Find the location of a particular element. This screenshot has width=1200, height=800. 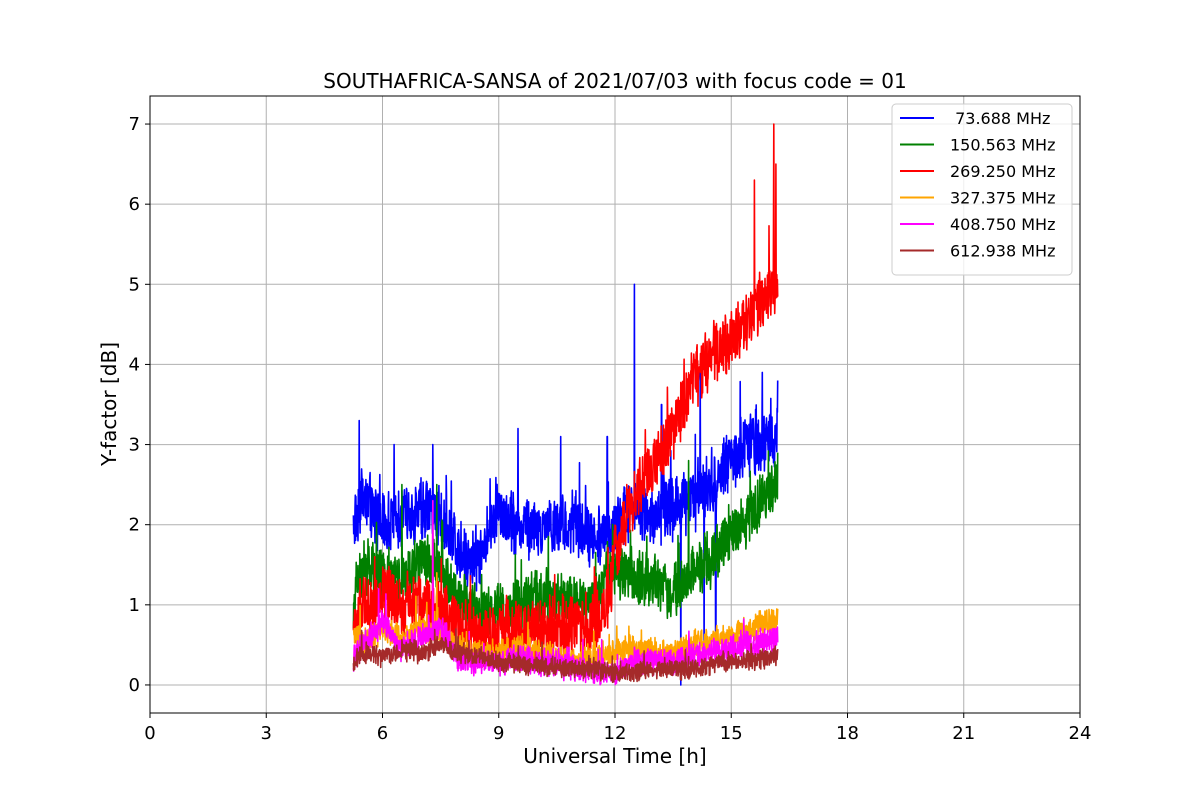

y-tick-label: 0 is located at coordinates (134, 685).